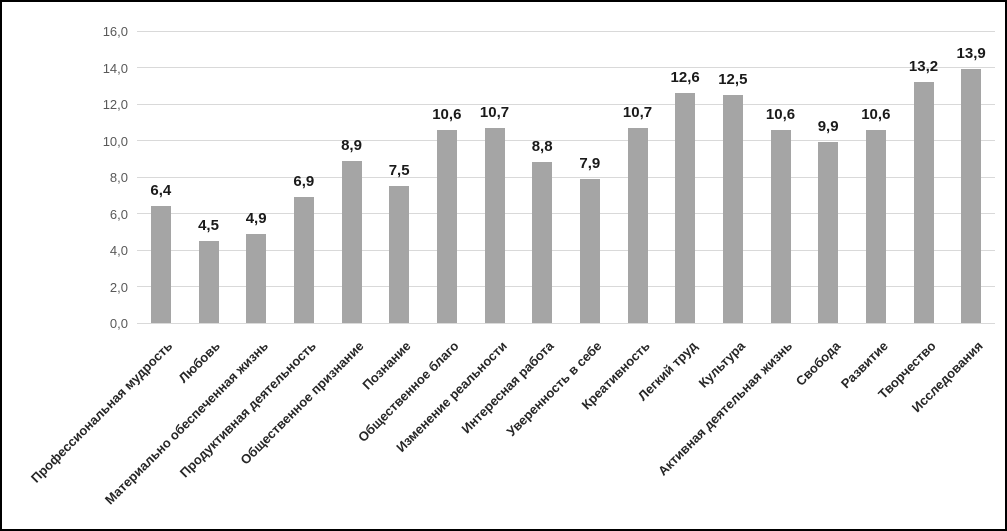 Image resolution: width=1007 pixels, height=531 pixels. I want to click on y-axis-tick-label: 14,0, so click(115, 68).